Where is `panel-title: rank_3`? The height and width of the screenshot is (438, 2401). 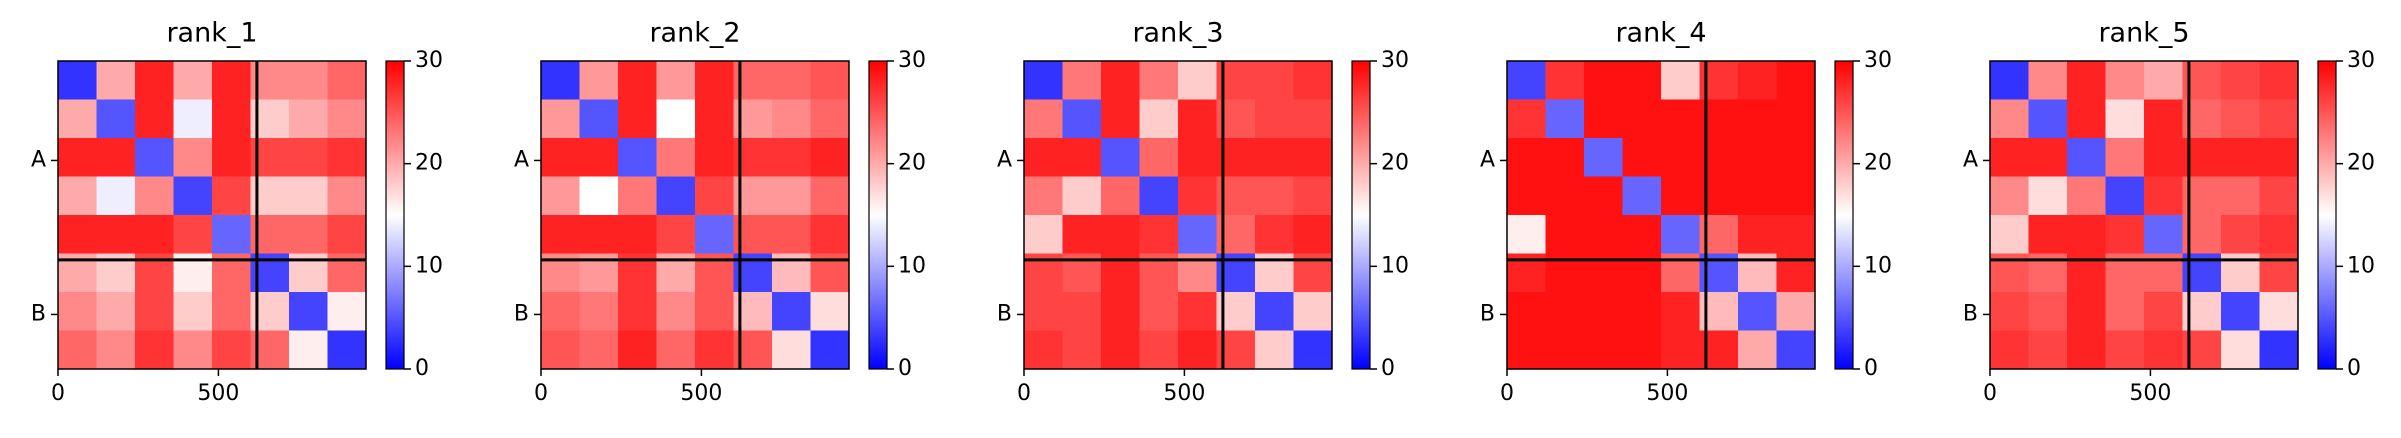
panel-title: rank_3 is located at coordinates (1177, 33).